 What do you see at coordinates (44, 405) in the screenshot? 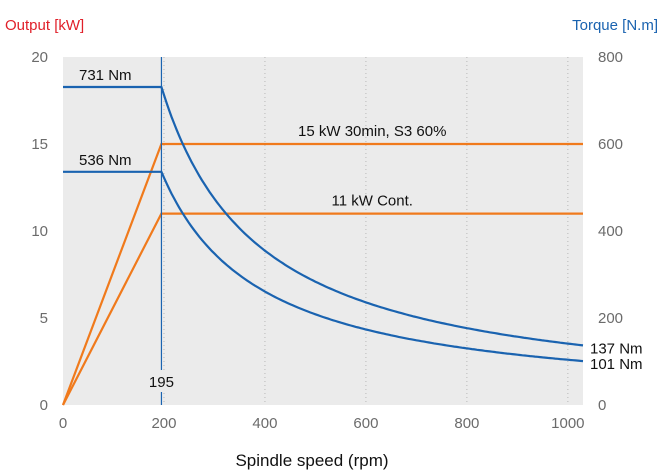
I see `left-tick-label: 0` at bounding box center [44, 405].